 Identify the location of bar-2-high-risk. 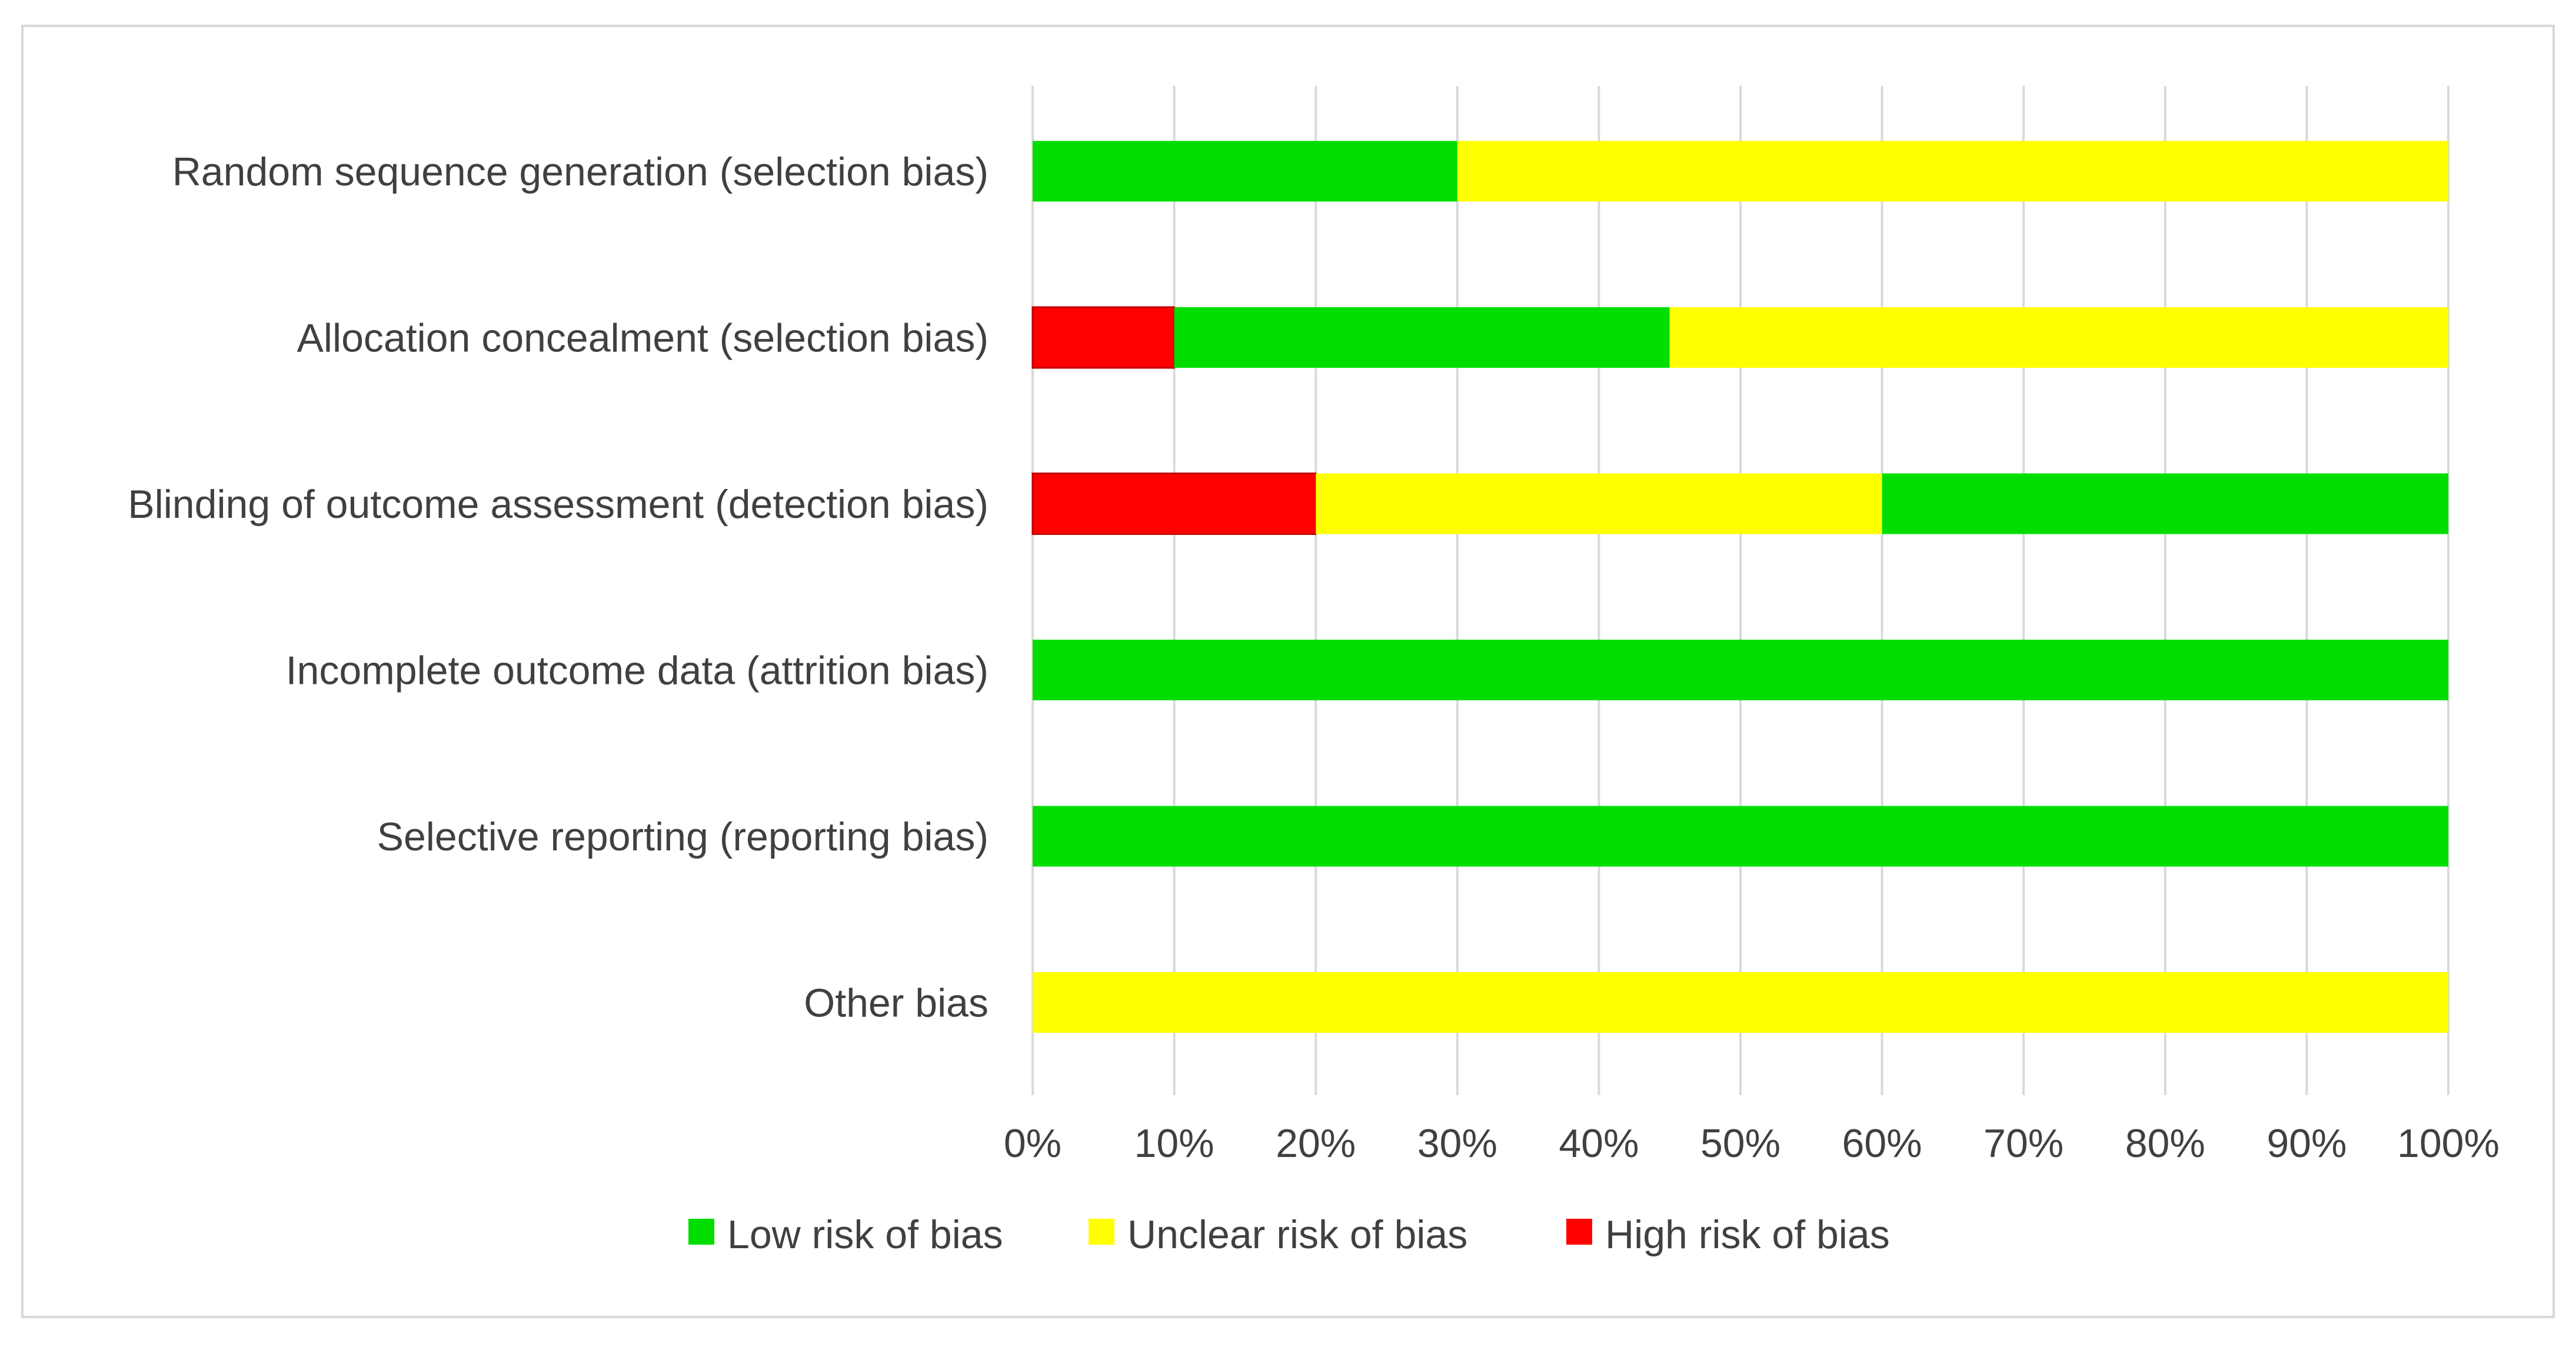
(1103, 337).